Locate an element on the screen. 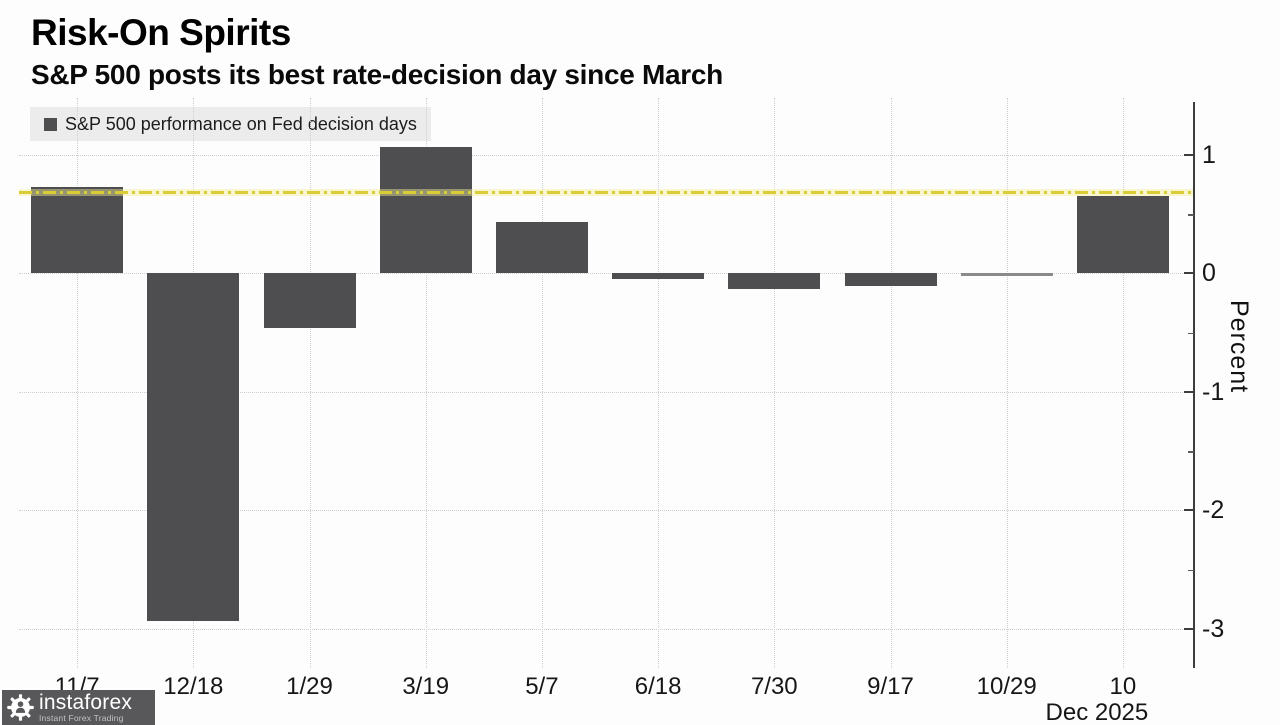  x-tick-label: 1/29 is located at coordinates (309, 686).